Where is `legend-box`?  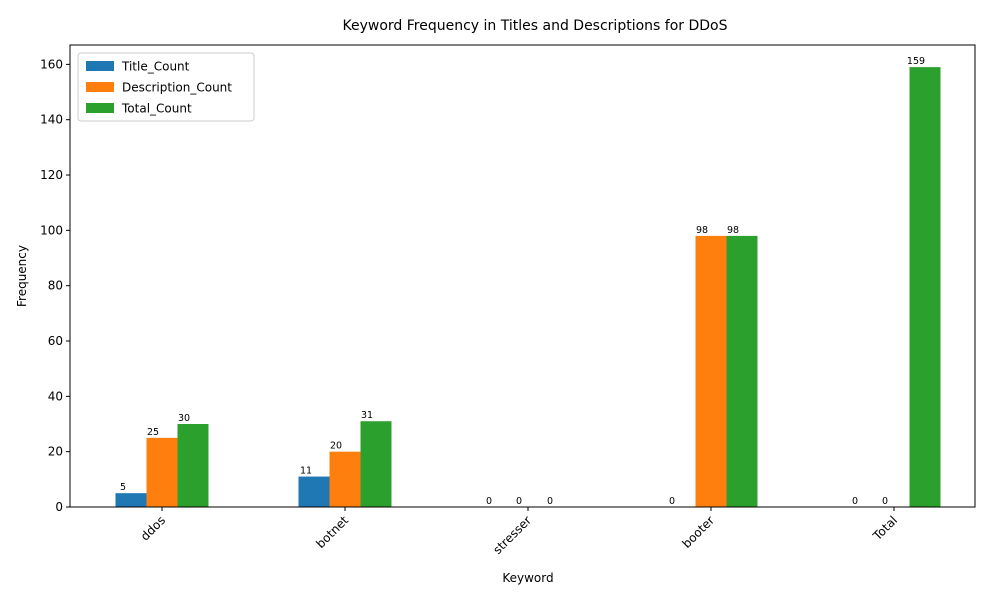
legend-box is located at coordinates (166, 87).